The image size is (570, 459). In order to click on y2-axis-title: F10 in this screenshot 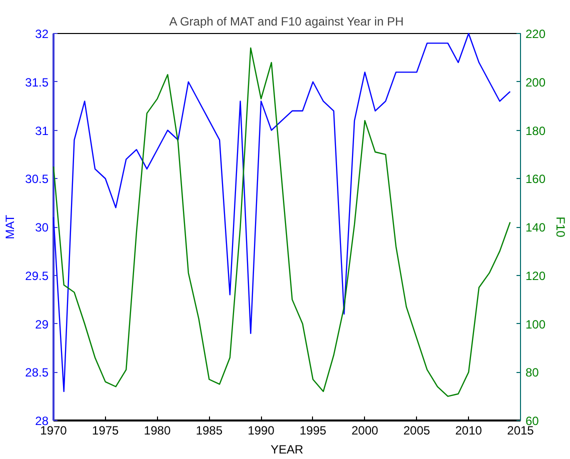, I will do `click(561, 227)`.